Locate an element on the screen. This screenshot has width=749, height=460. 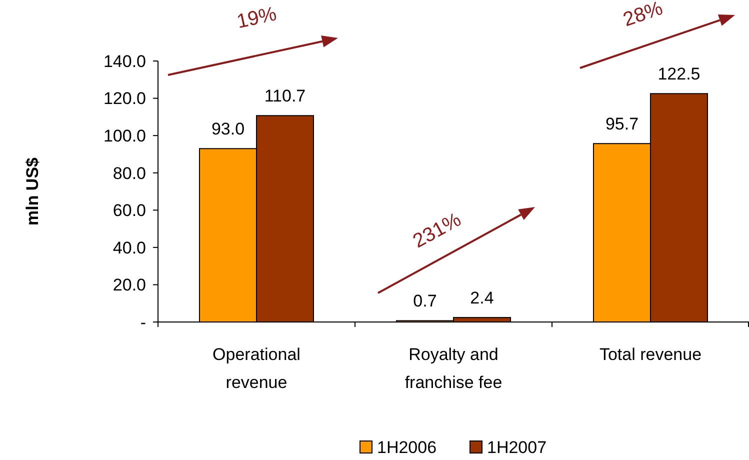
data-label: 0.7 is located at coordinates (425, 301).